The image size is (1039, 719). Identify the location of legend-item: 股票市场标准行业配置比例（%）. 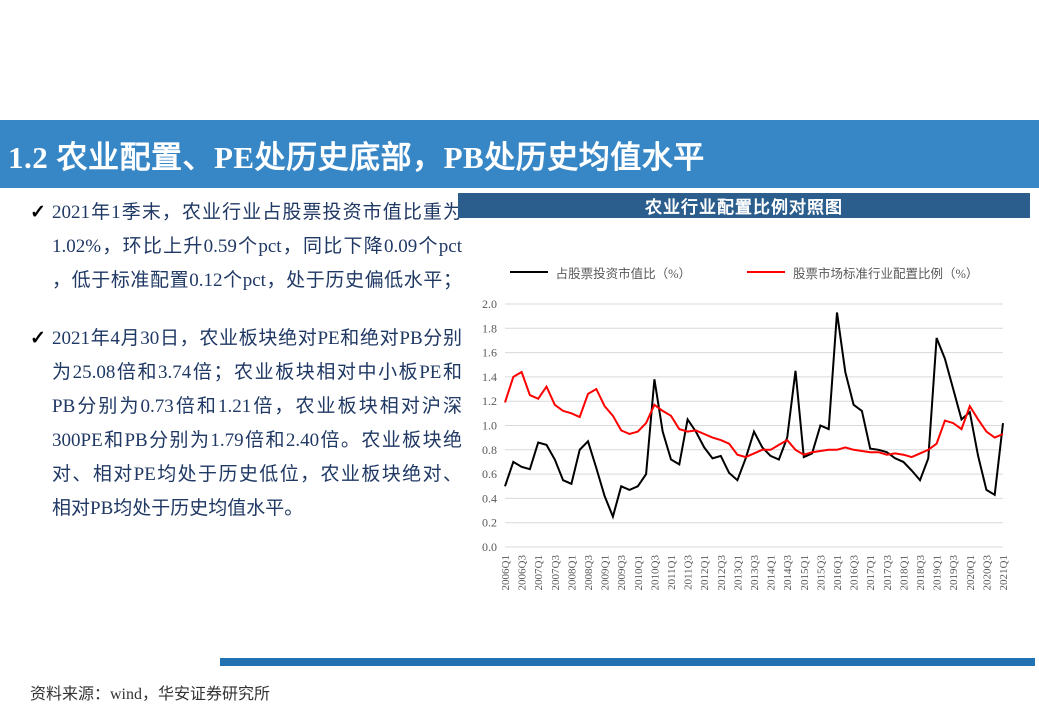
(862, 272).